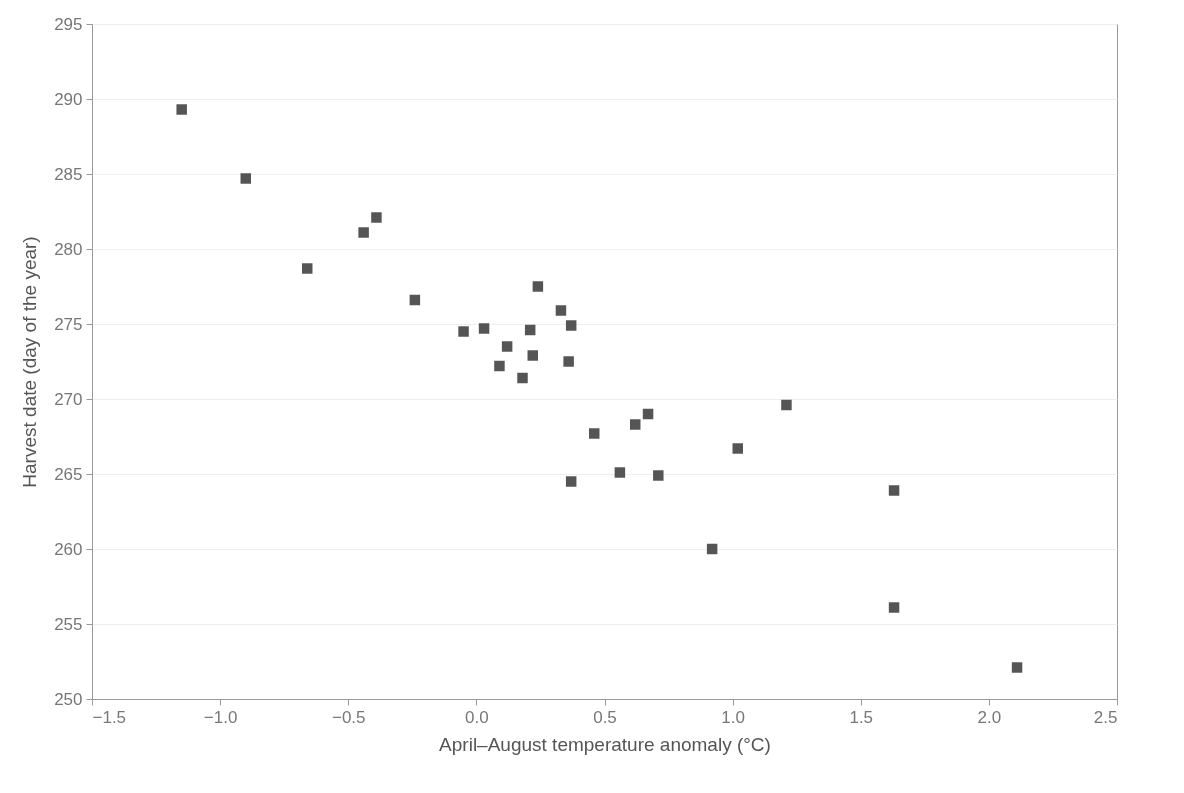 This screenshot has width=1184, height=793. What do you see at coordinates (68, 174) in the screenshot?
I see `y-tick-label: 285` at bounding box center [68, 174].